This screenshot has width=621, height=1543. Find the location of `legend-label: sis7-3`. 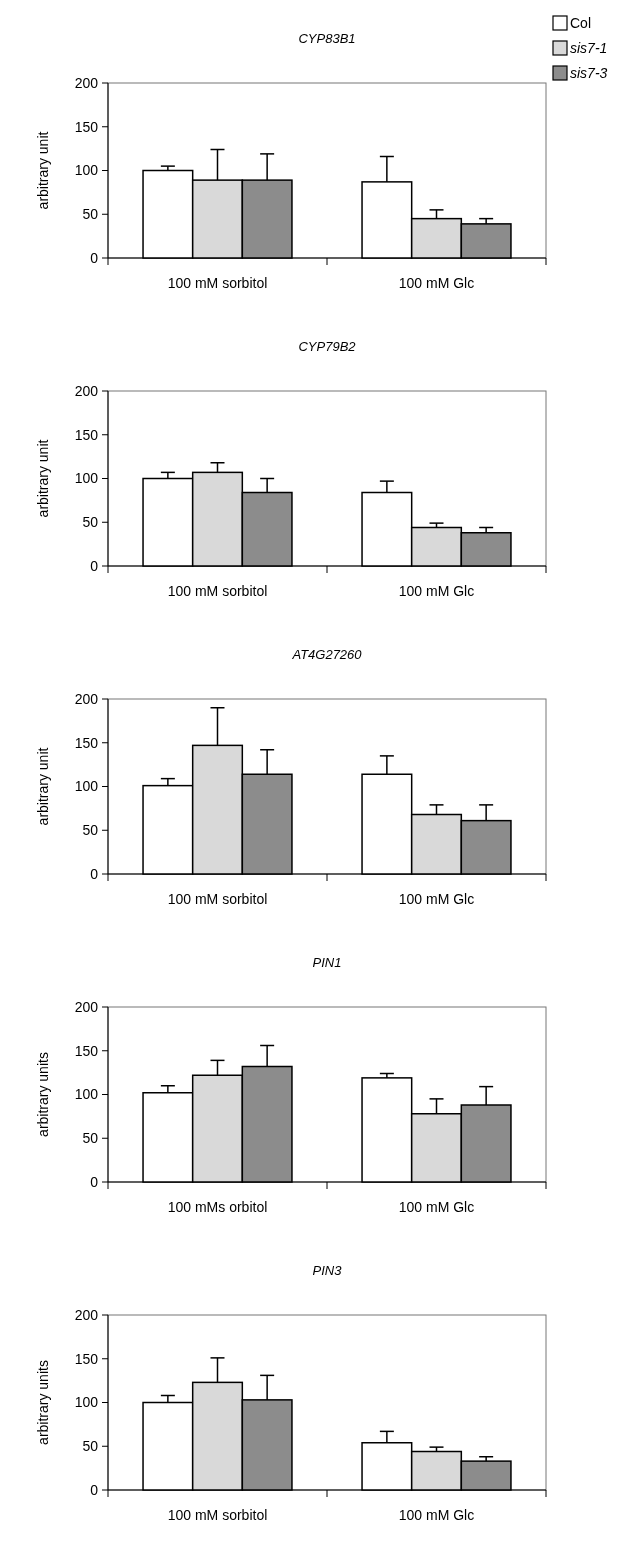

legend-label: sis7-3 is located at coordinates (589, 72).